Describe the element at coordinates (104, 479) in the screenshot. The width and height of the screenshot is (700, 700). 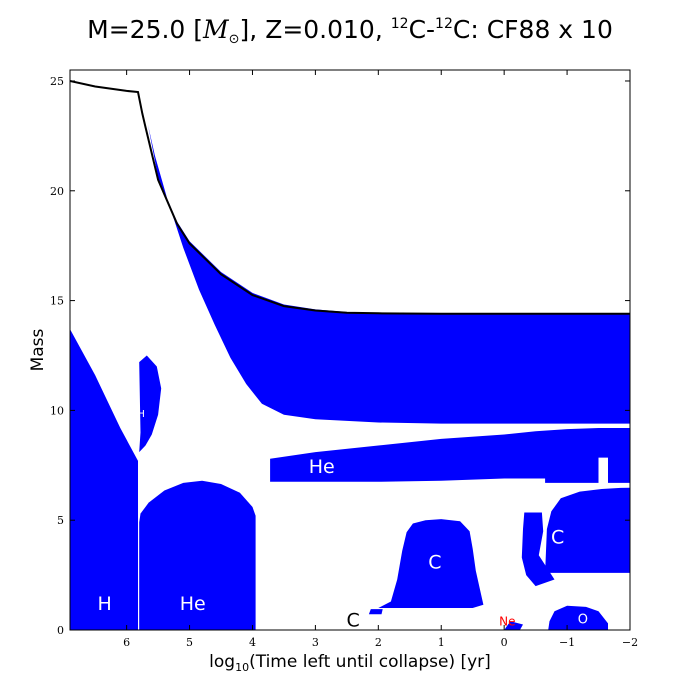
I see `zone-h-core` at that location.